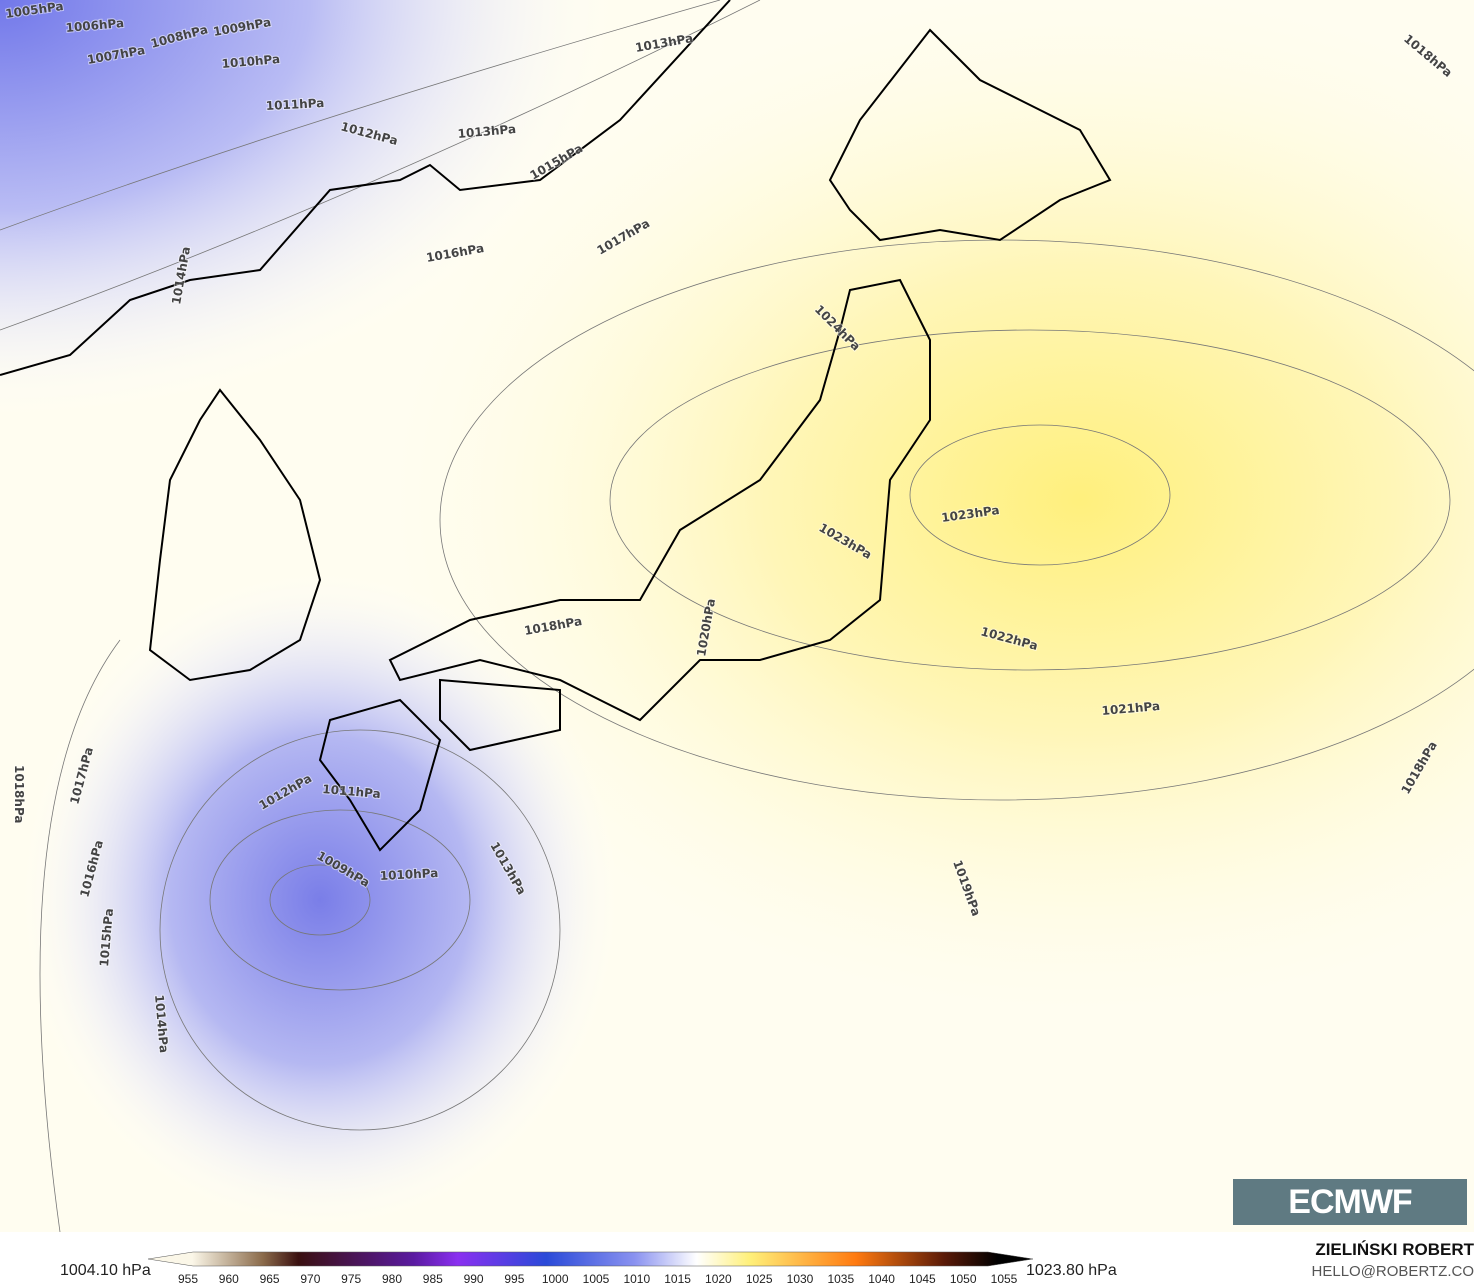 The image size is (1474, 1287). Describe the element at coordinates (487, 131) in the screenshot. I see `isobar-label: 1013hPa` at that location.